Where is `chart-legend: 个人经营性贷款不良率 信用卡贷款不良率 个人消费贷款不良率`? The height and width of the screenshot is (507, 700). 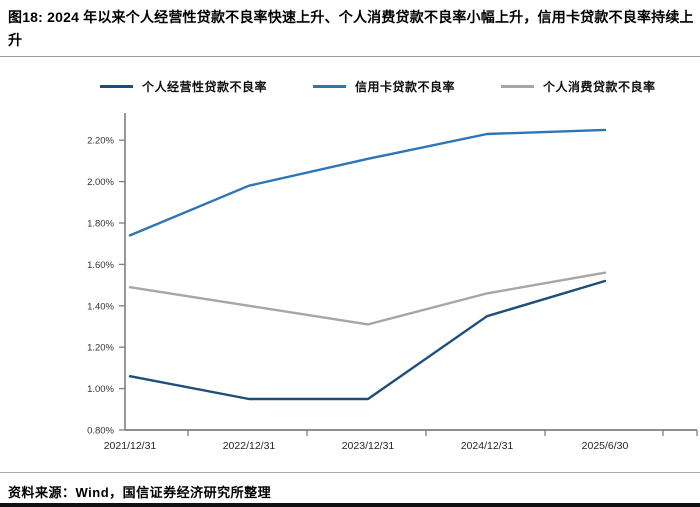
chart-legend: 个人经营性贷款不良率 信用卡贷款不良率 个人消费贷款不良率 is located at coordinates (378, 86).